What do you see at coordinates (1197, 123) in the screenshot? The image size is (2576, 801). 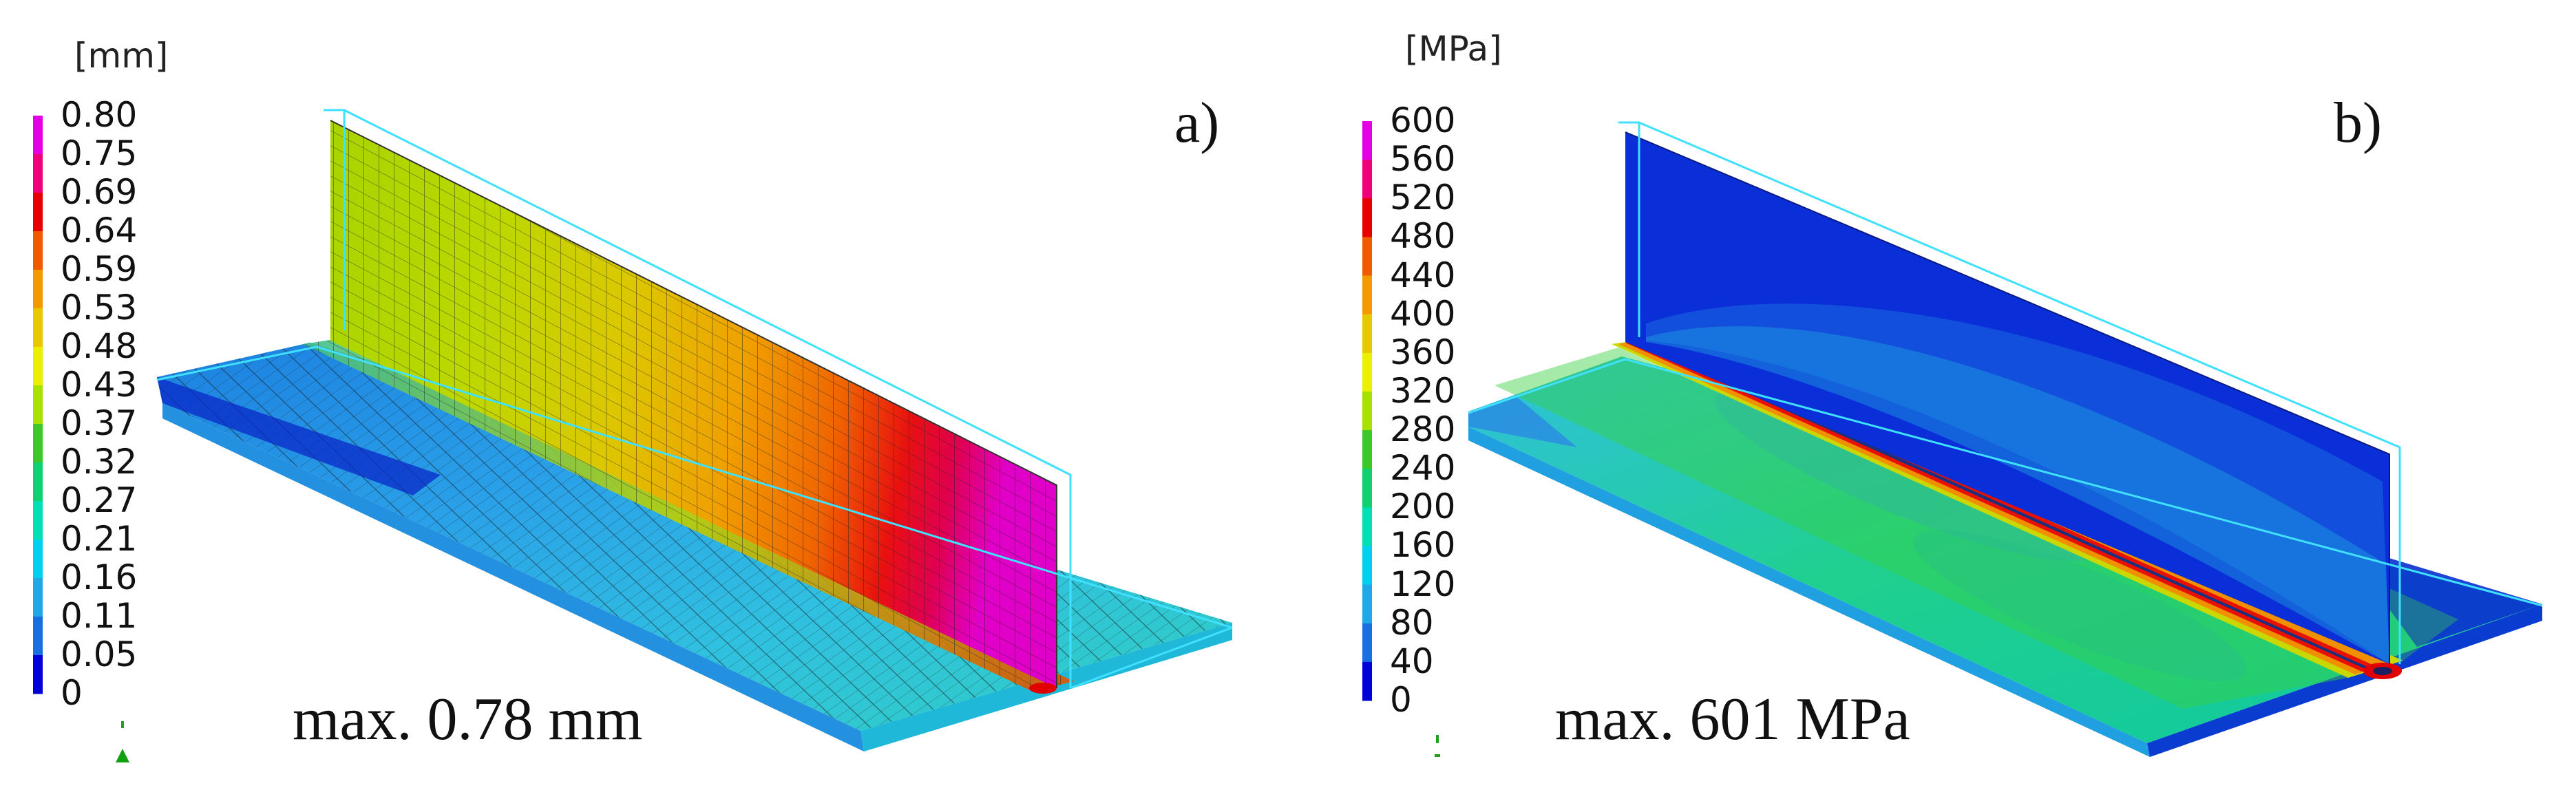 I see `panel-letter-a: a)` at bounding box center [1197, 123].